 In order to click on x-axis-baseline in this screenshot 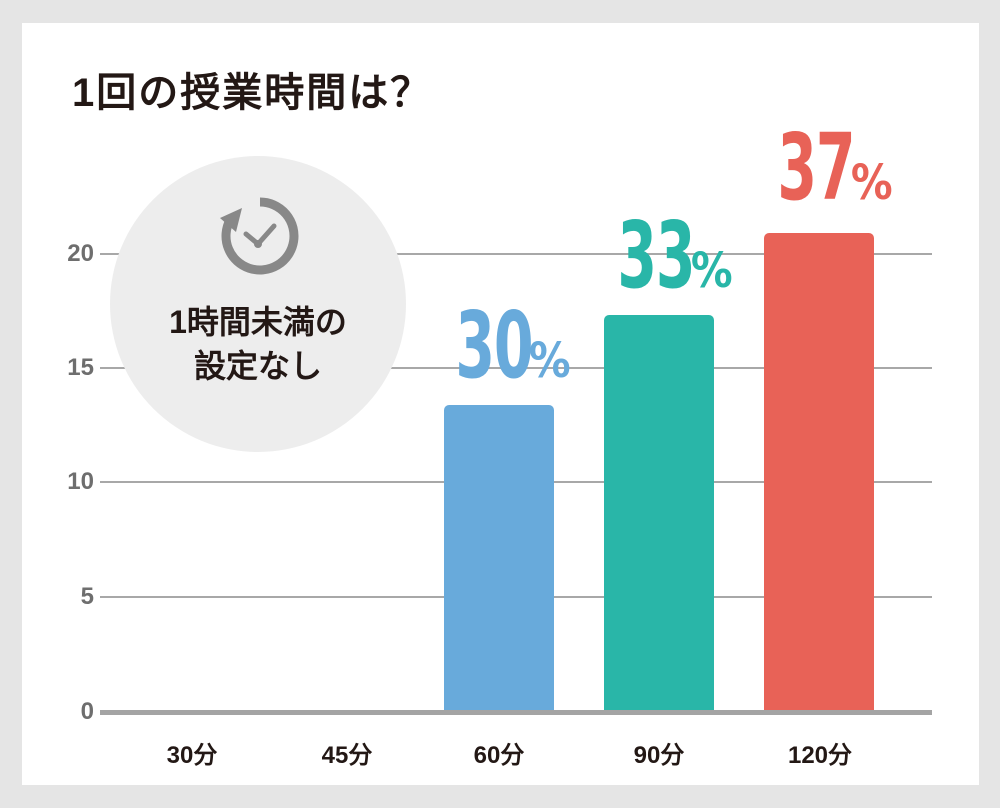, I will do `click(516, 712)`.